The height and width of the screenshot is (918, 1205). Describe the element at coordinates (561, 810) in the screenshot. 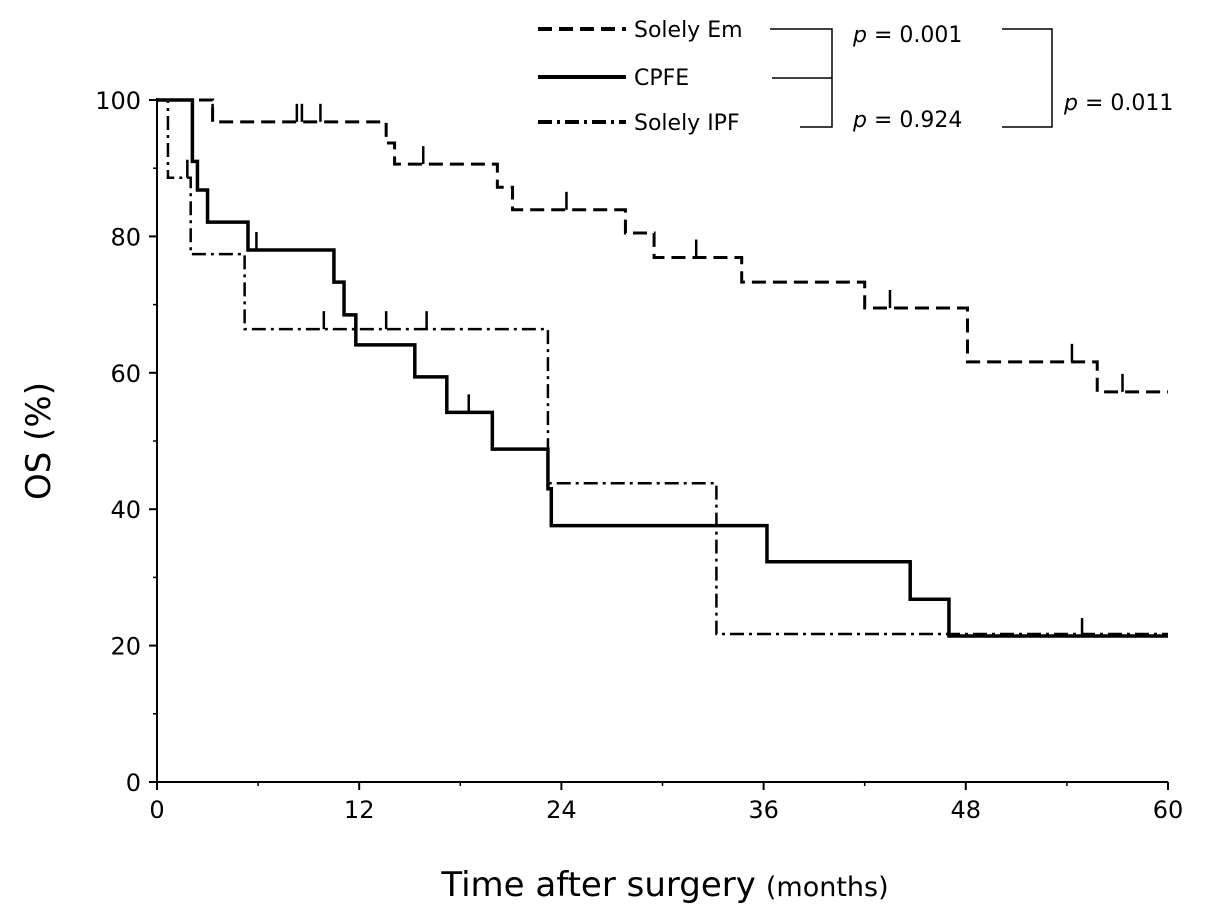

I see `x-tick-label: 24` at that location.